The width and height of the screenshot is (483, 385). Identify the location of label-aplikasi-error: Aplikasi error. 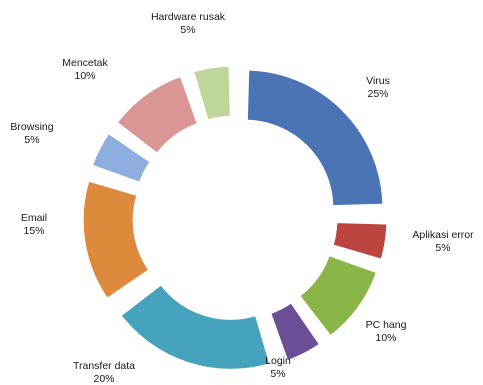
(443, 235).